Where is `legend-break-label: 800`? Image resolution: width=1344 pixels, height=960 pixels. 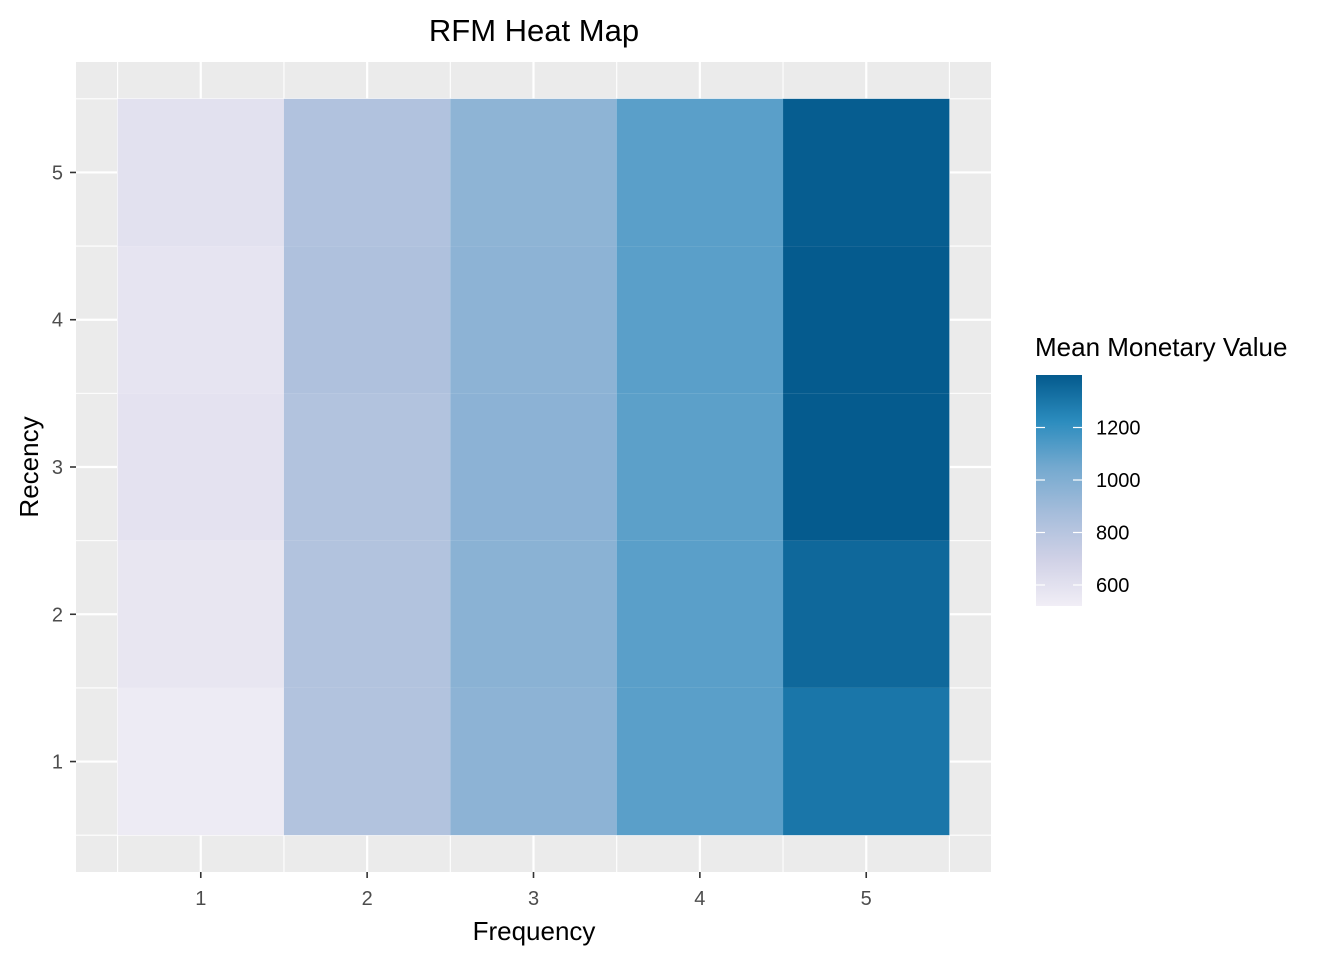 legend-break-label: 800 is located at coordinates (1112, 534).